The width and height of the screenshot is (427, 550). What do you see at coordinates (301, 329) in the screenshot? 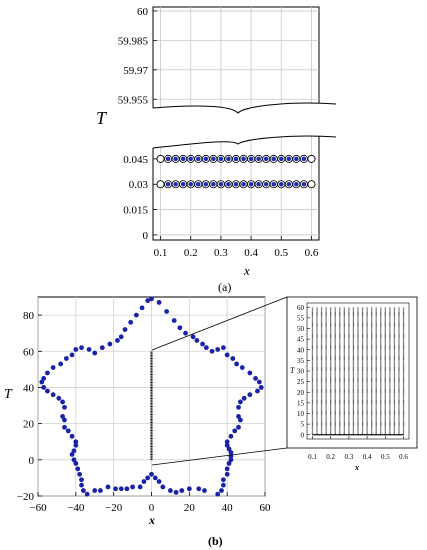
I see `y-tick-label: 50` at bounding box center [301, 329].